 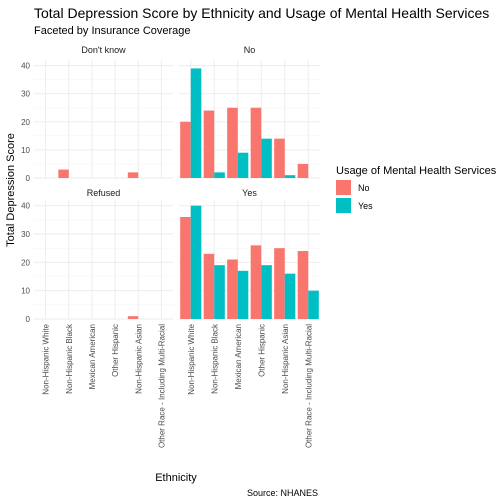 What do you see at coordinates (133, 175) in the screenshot?
I see `bar-don-t-know-non-hispanic-asian-no` at bounding box center [133, 175].